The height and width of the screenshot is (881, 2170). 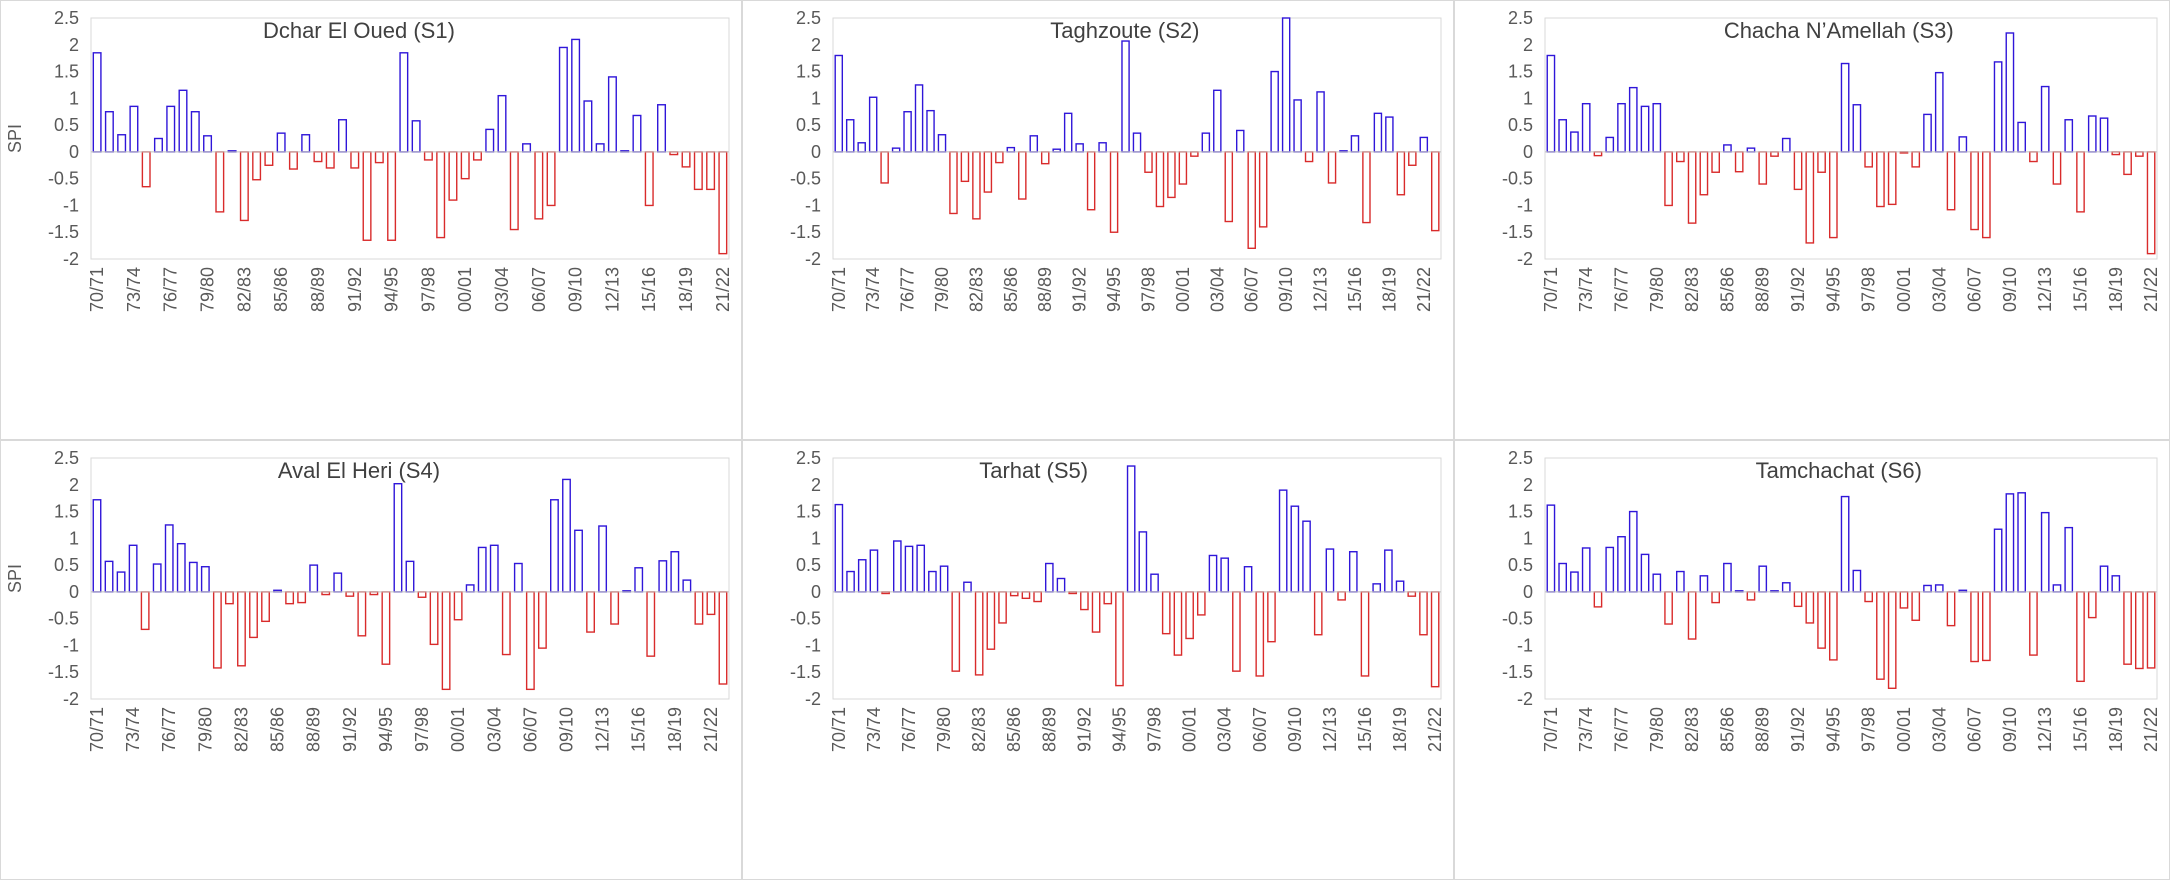 I want to click on x-tick-label: 09/10, so click(x=1286, y=289).